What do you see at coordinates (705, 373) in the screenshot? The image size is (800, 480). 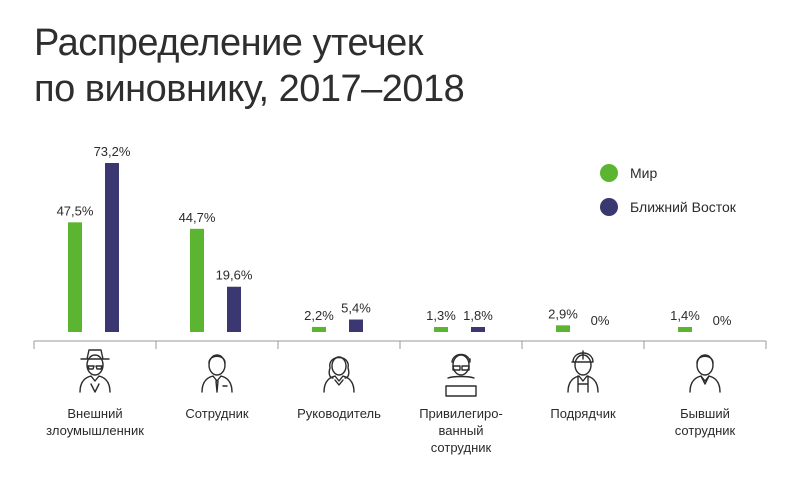 I see `former-employee-icon` at bounding box center [705, 373].